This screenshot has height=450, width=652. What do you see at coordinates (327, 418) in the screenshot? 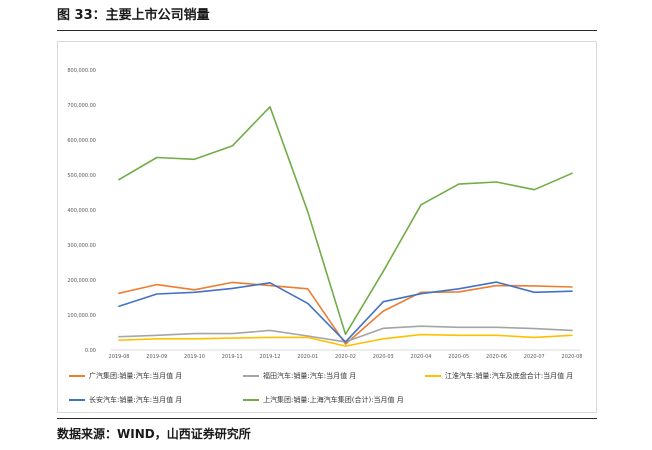
I see `bottom-rule` at bounding box center [327, 418].